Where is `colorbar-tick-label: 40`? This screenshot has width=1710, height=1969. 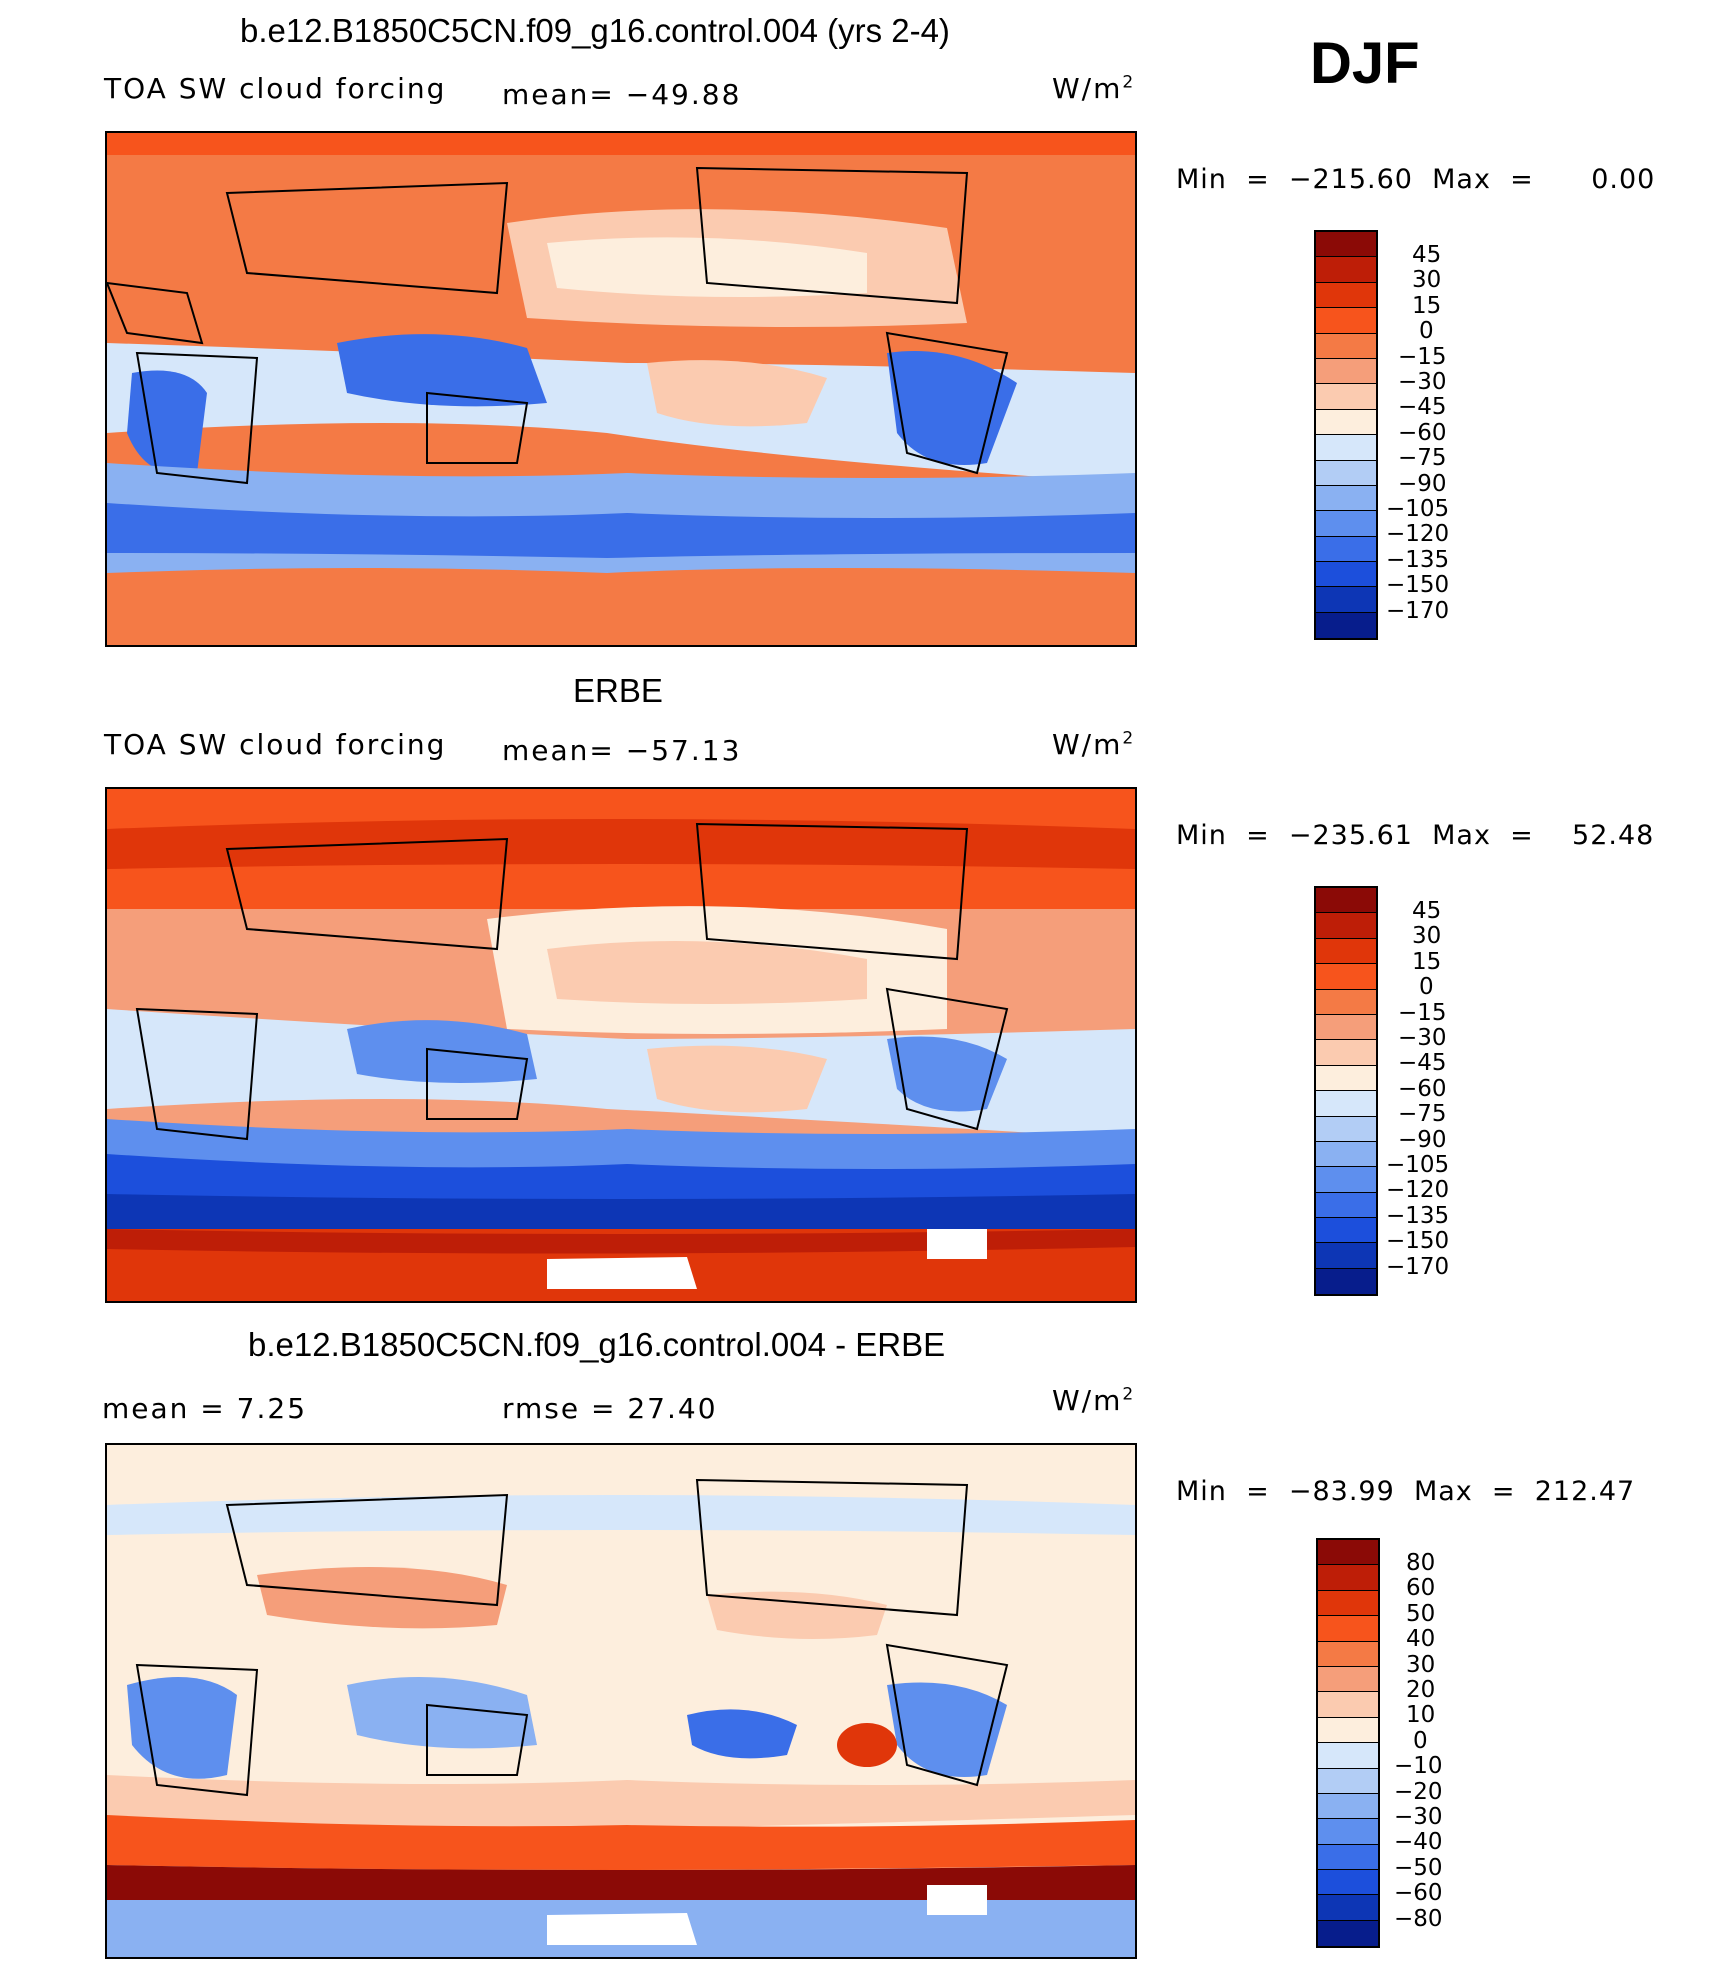 colorbar-tick-label: 40 is located at coordinates (1421, 1639).